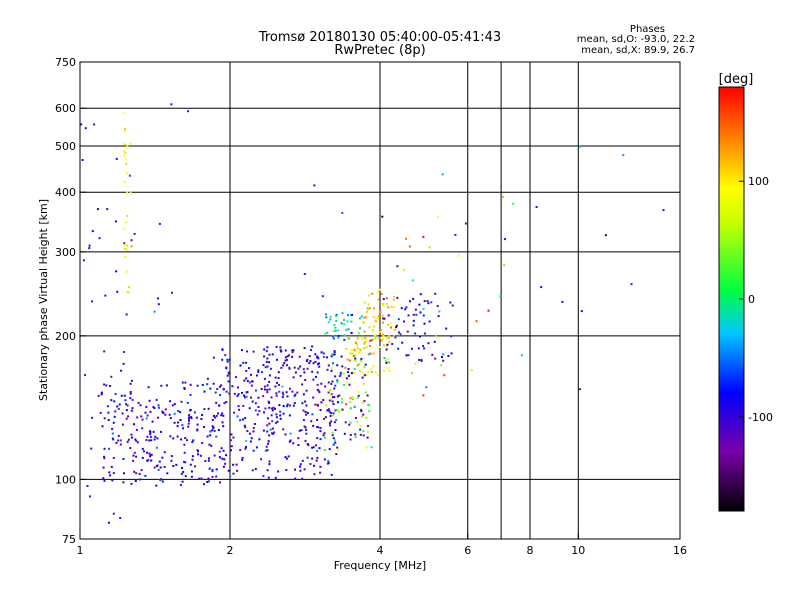 The image size is (800, 600). What do you see at coordinates (65, 479) in the screenshot?
I see `y-tick-label-1: 100` at bounding box center [65, 479].